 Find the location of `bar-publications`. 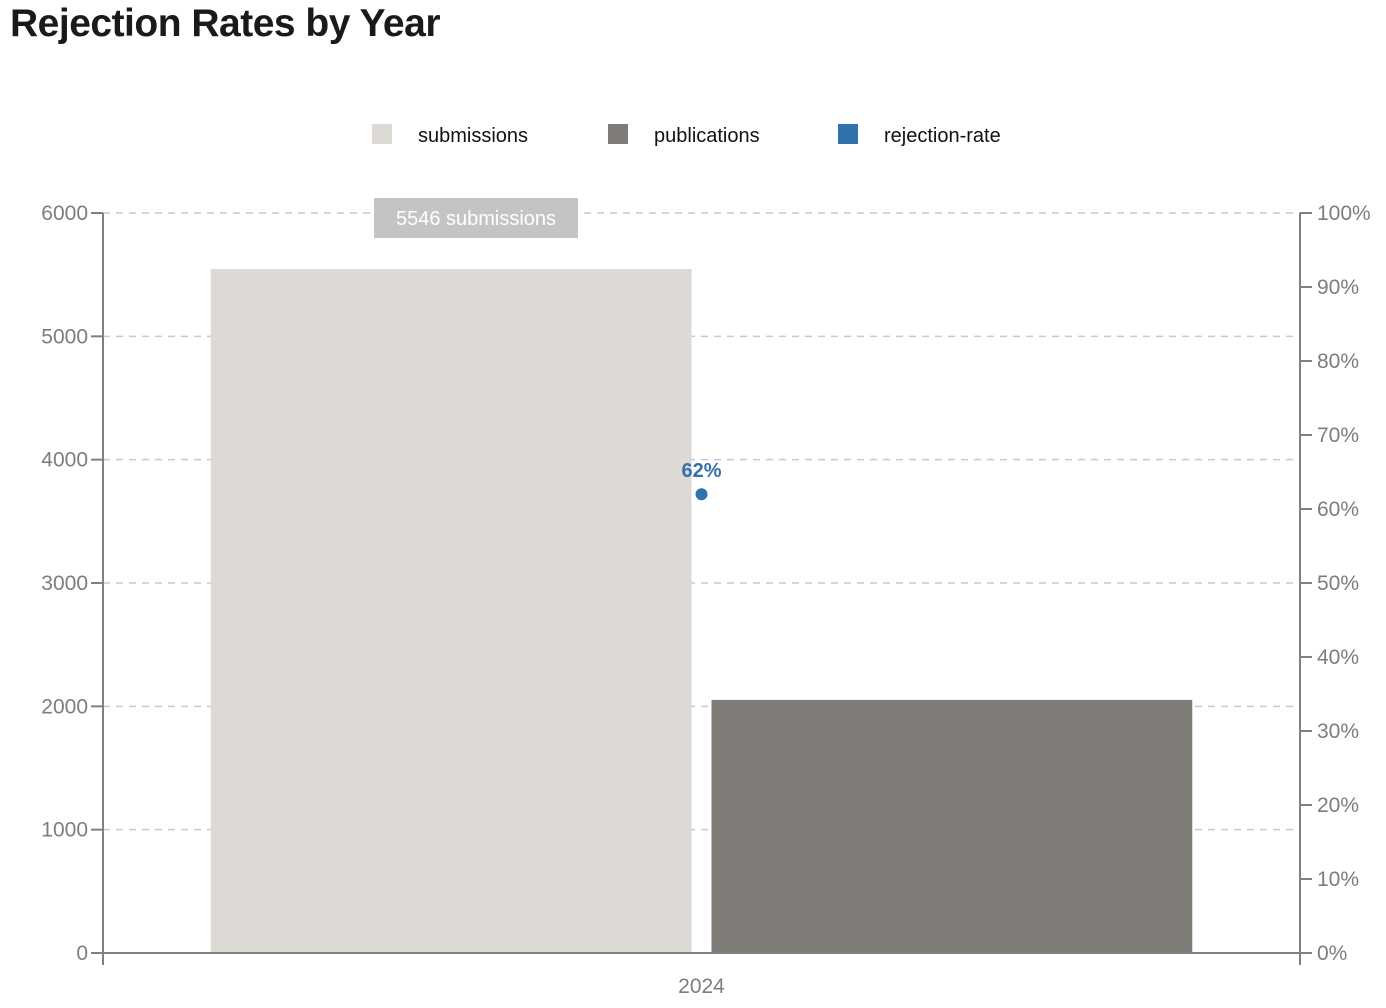

bar-publications is located at coordinates (952, 826).